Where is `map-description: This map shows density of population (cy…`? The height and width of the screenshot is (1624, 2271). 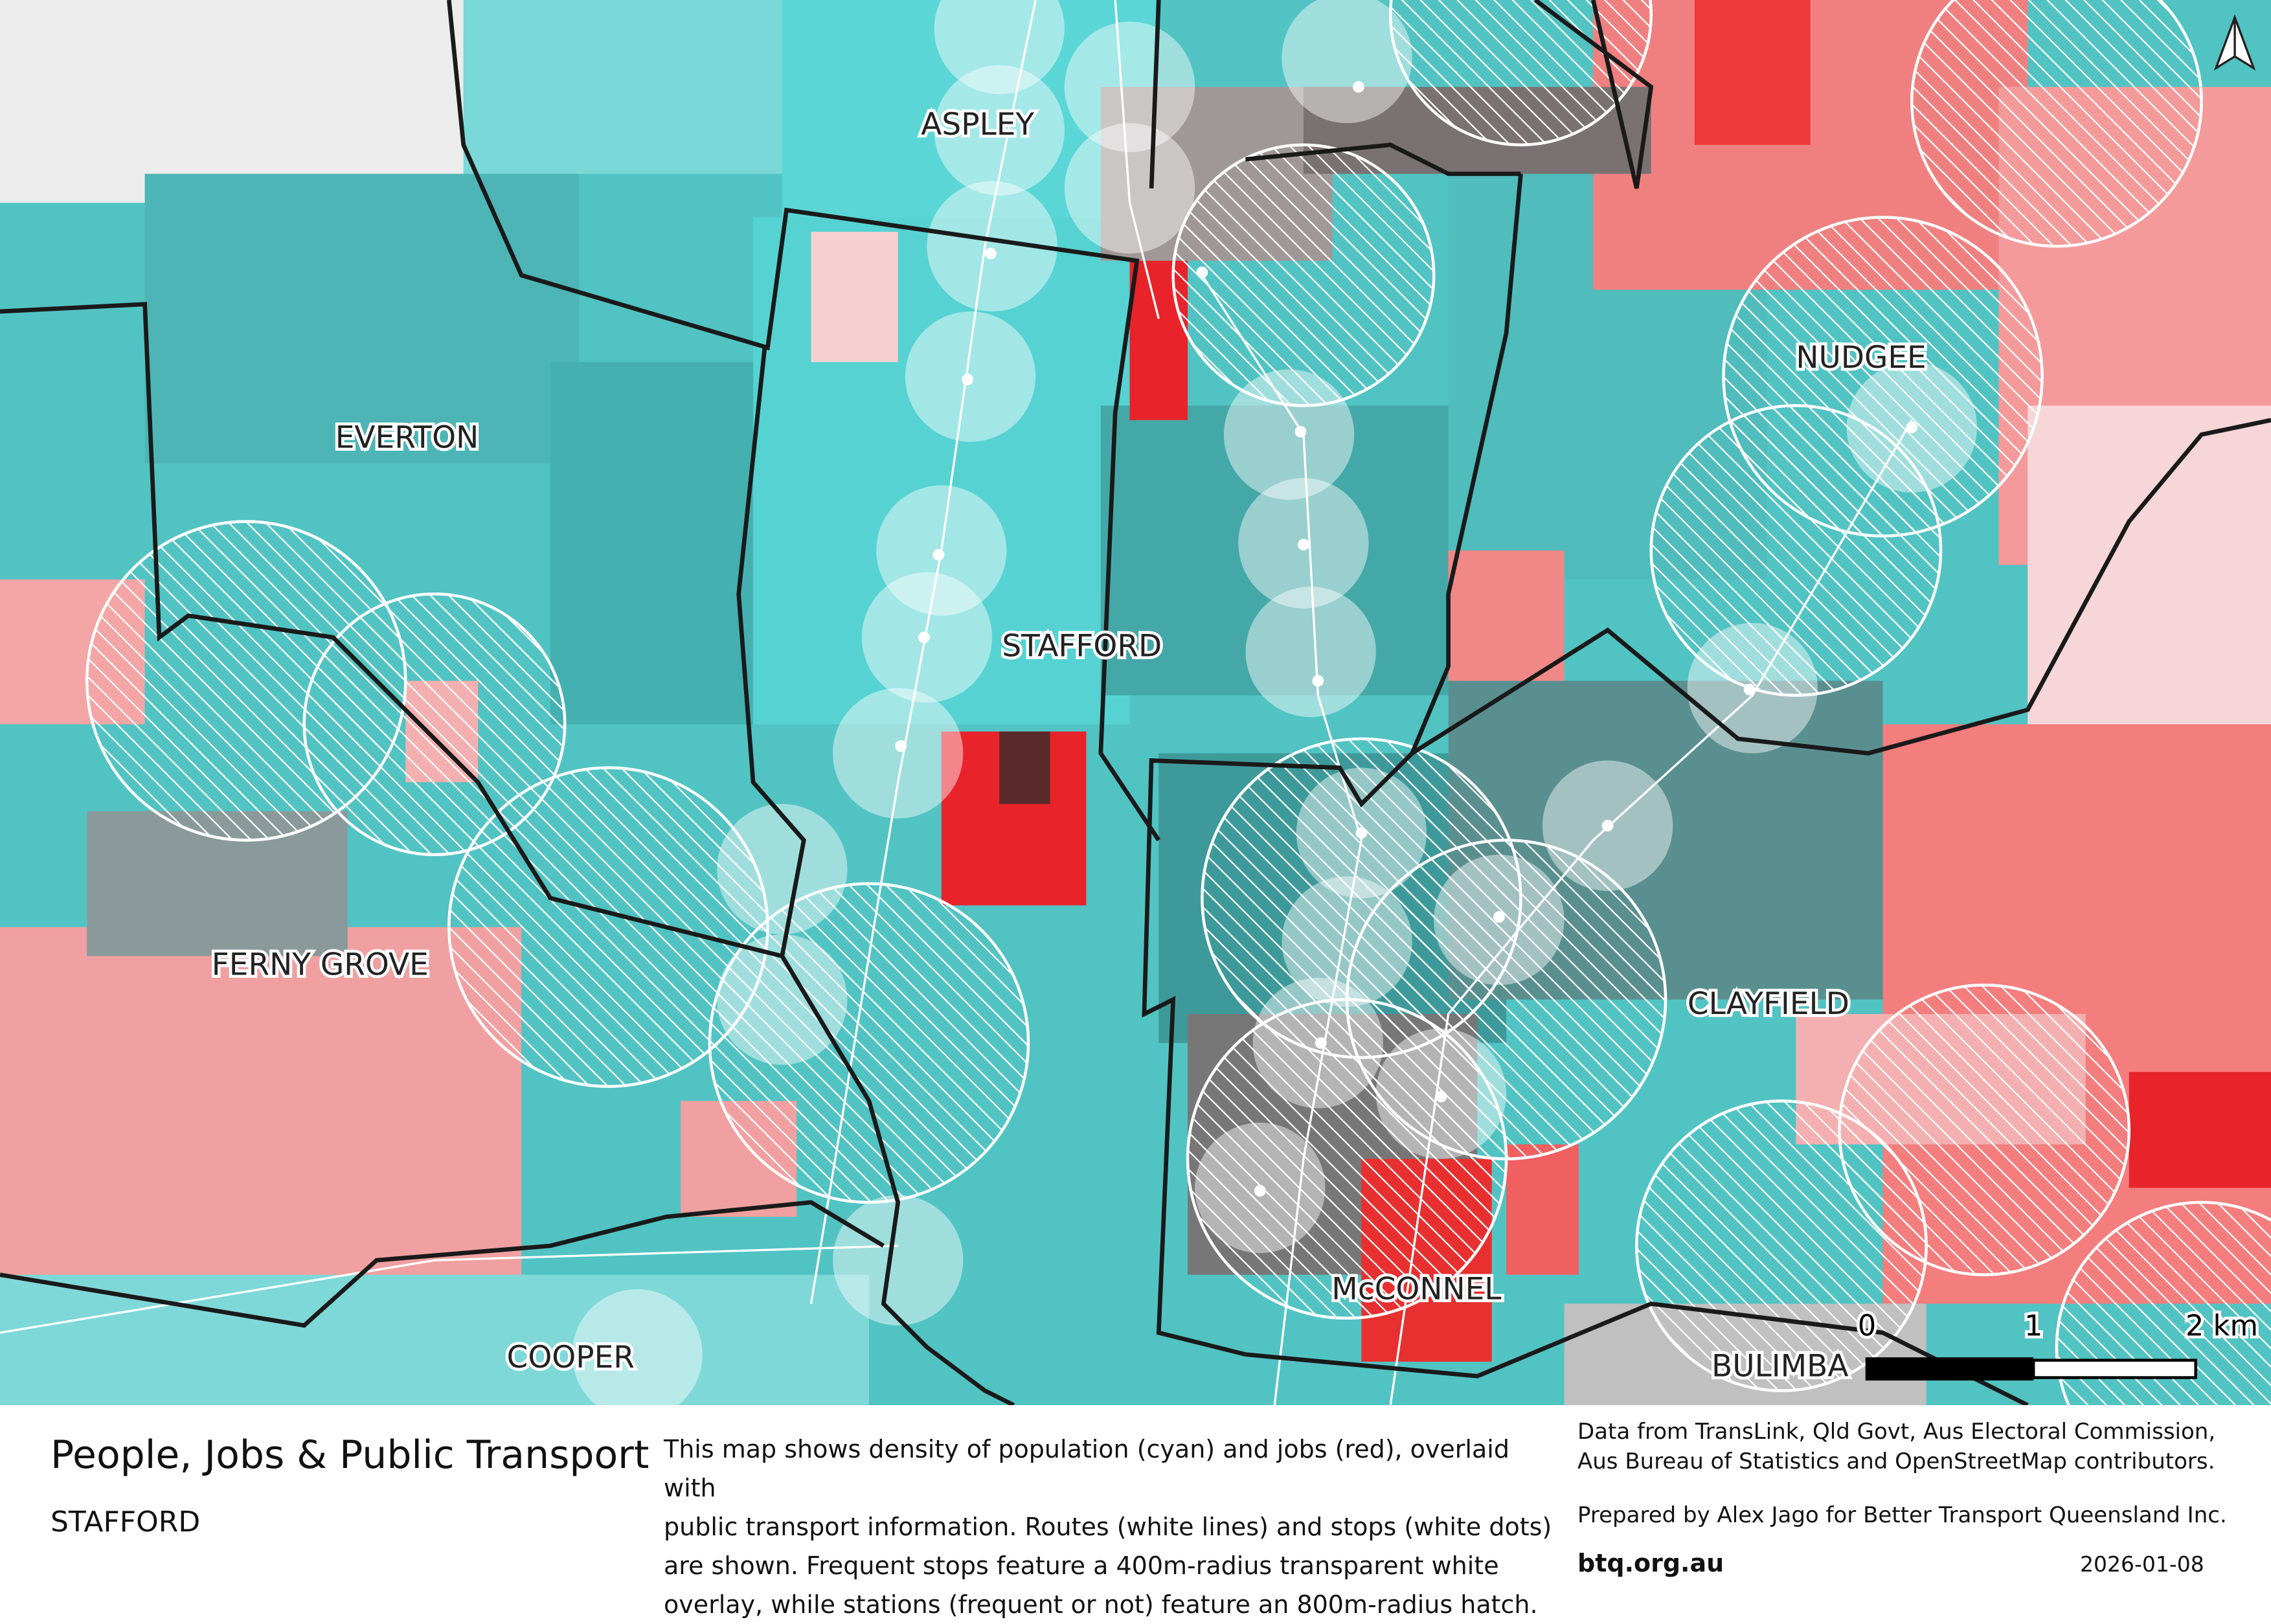 map-description: This map shows density of population (cy… is located at coordinates (1110, 1527).